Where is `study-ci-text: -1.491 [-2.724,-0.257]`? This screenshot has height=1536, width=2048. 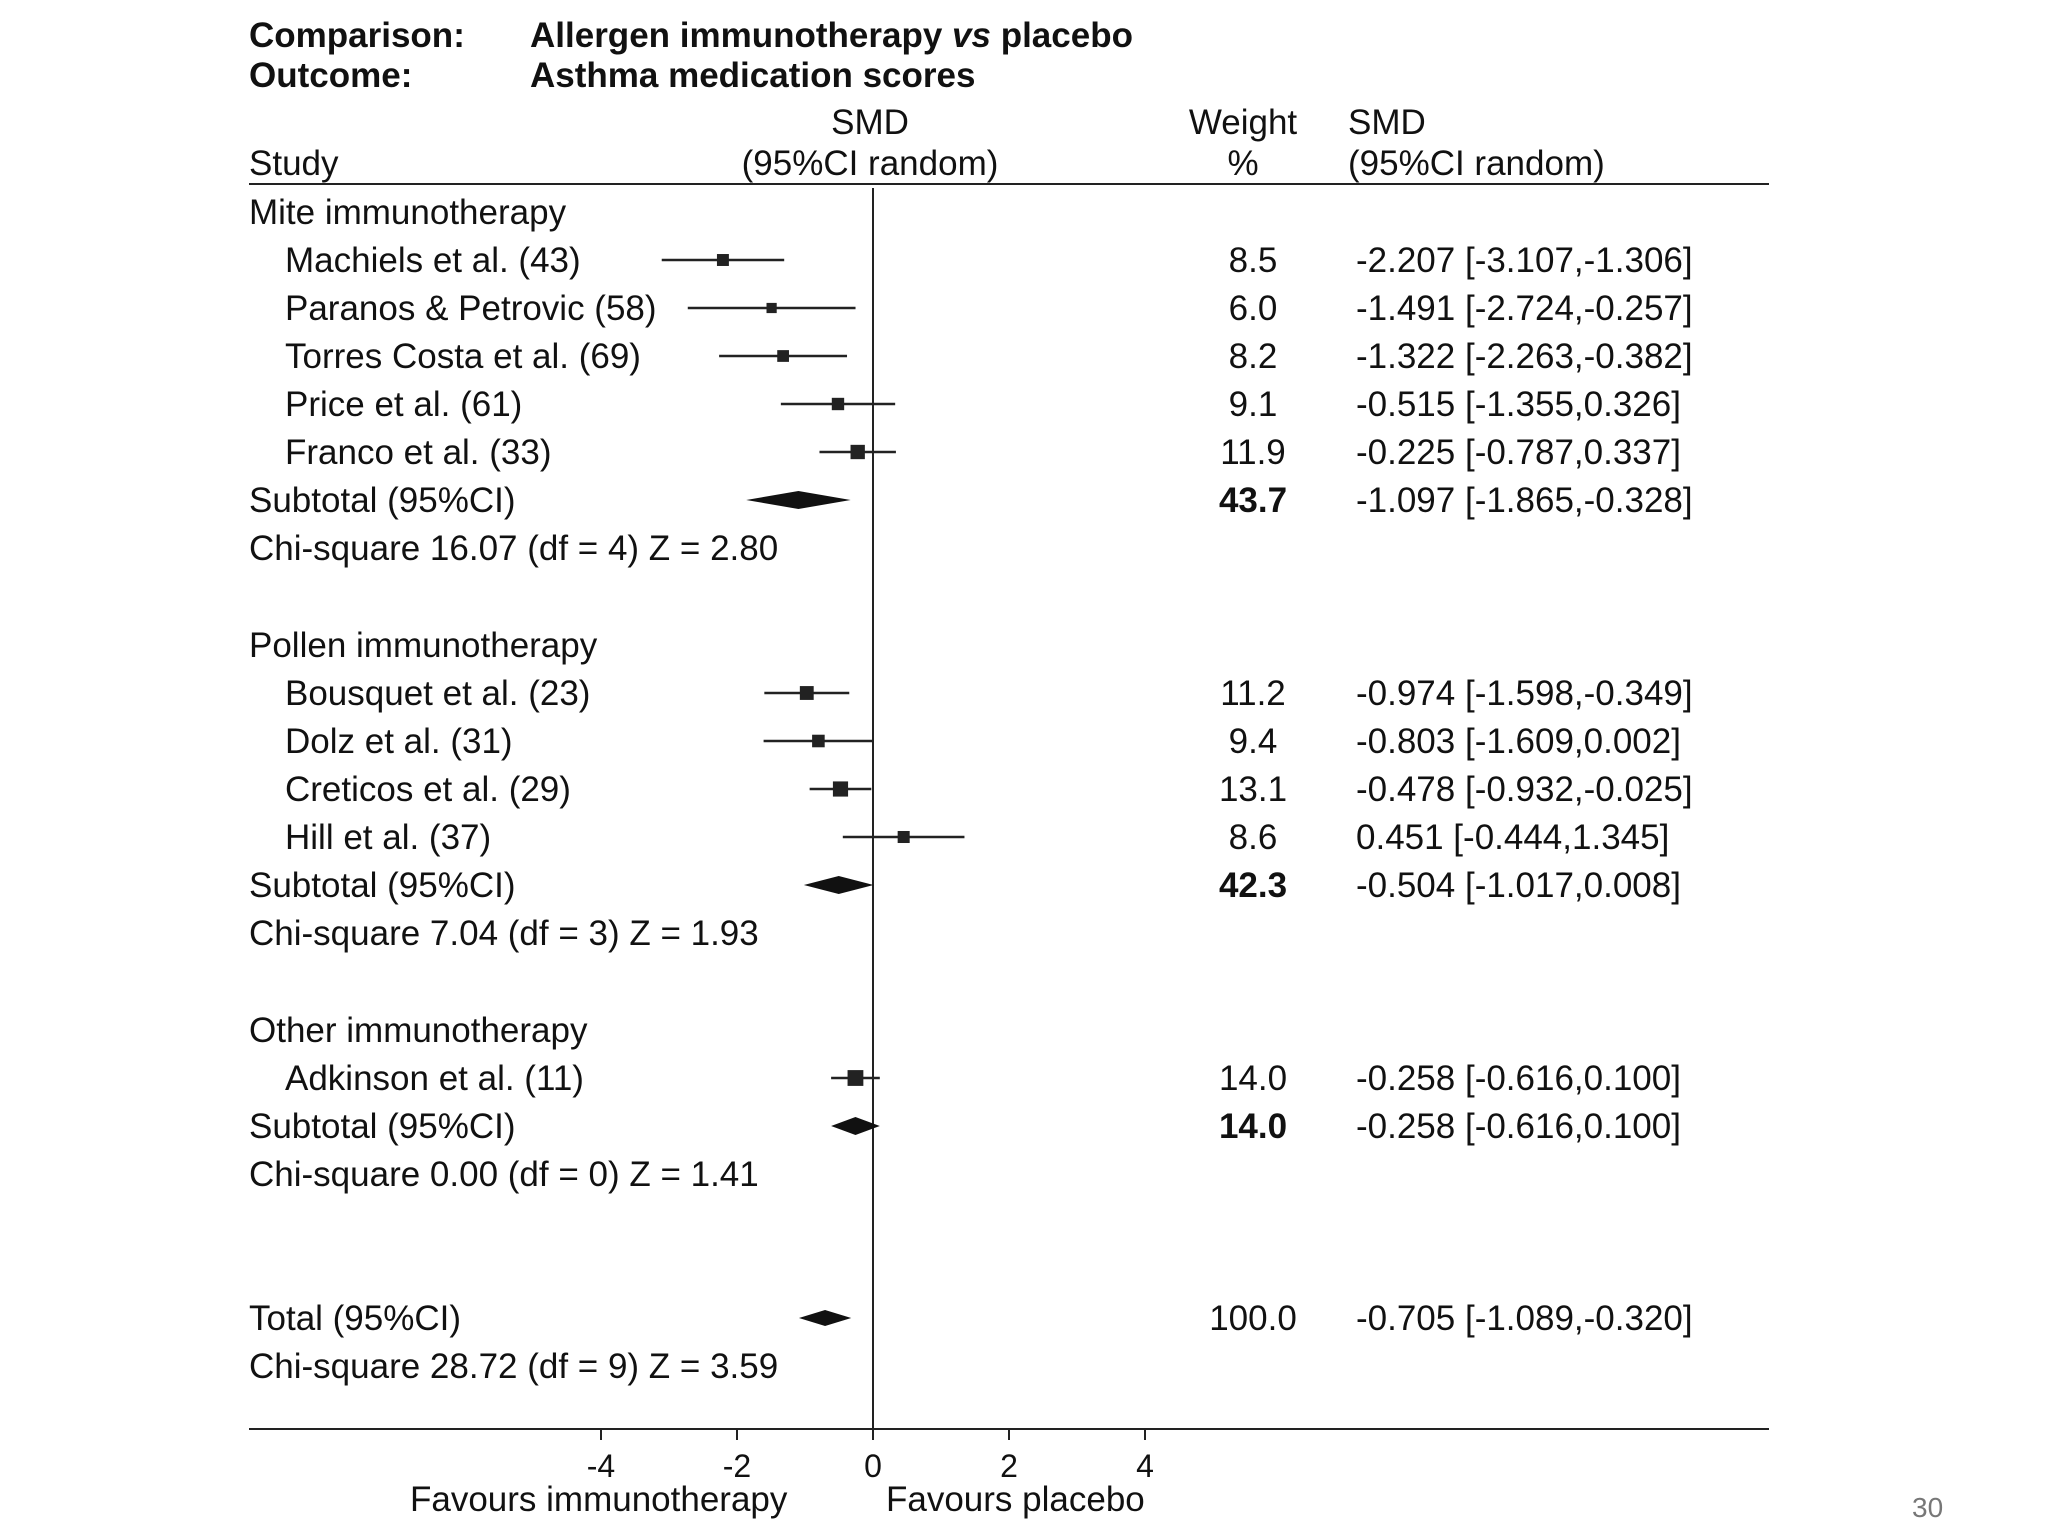
study-ci-text: -1.491 [-2.724,-0.257] is located at coordinates (1524, 308).